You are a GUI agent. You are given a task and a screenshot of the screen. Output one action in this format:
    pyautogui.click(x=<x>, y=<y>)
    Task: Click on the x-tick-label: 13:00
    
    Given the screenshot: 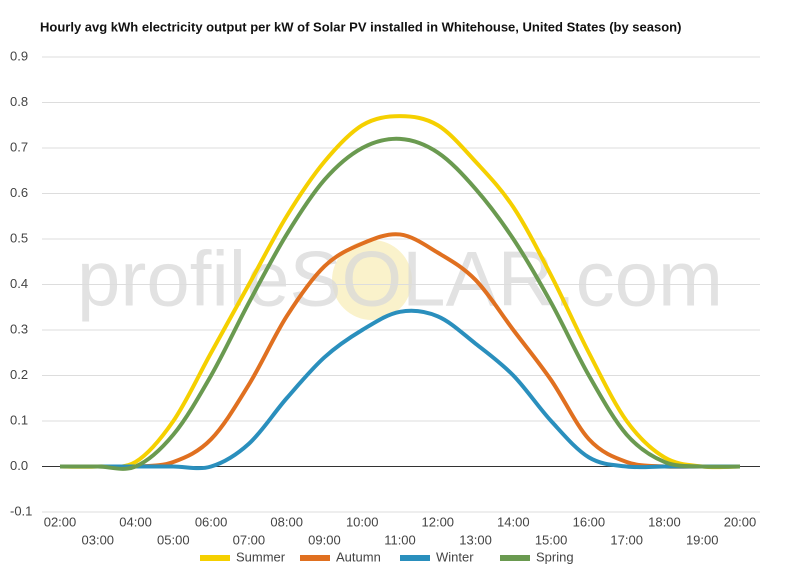 What is the action you would take?
    pyautogui.click(x=475, y=539)
    